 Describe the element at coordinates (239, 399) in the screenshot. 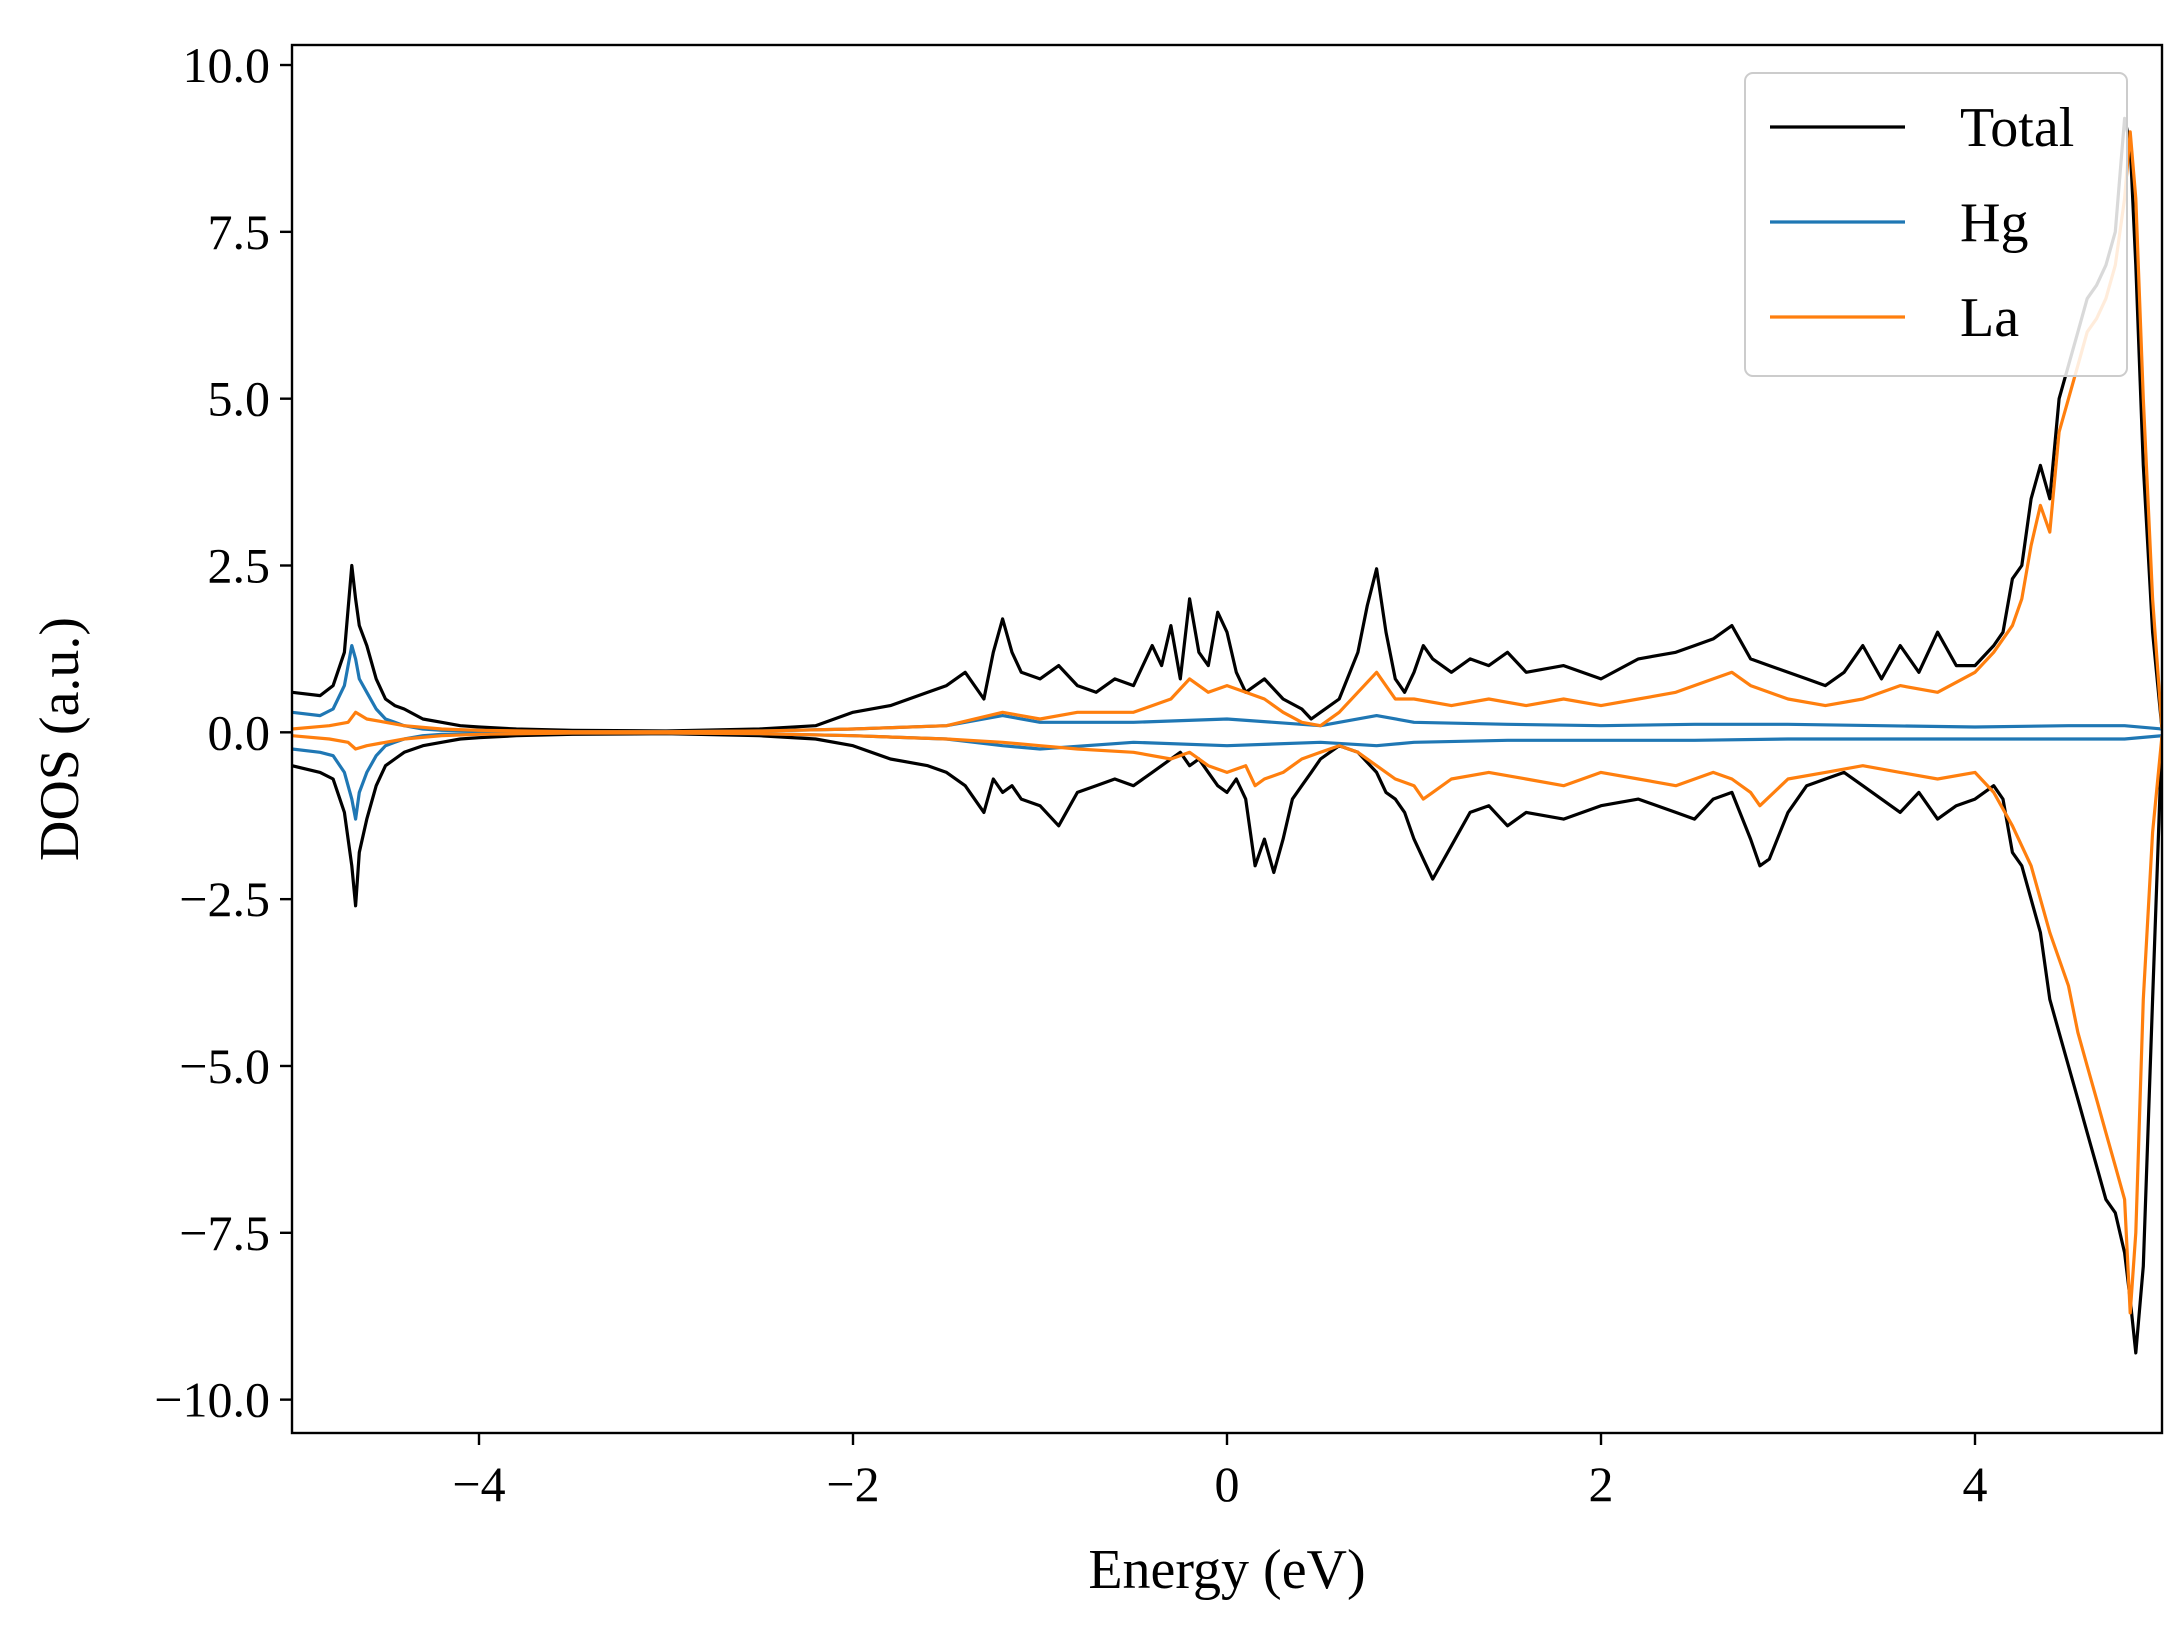

I see `y-tick-label: 5.0` at that location.